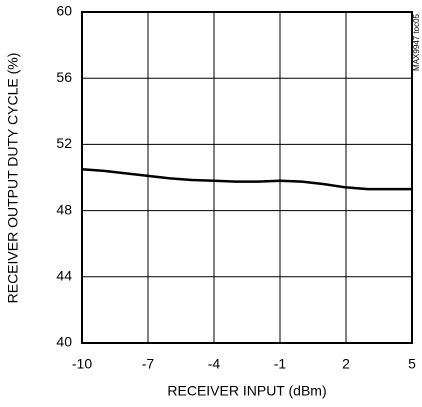  Describe the element at coordinates (13, 178) in the screenshot. I see `y-axis-title: RECEIVER OUTPUT DUTY CYCLE (%)` at that location.